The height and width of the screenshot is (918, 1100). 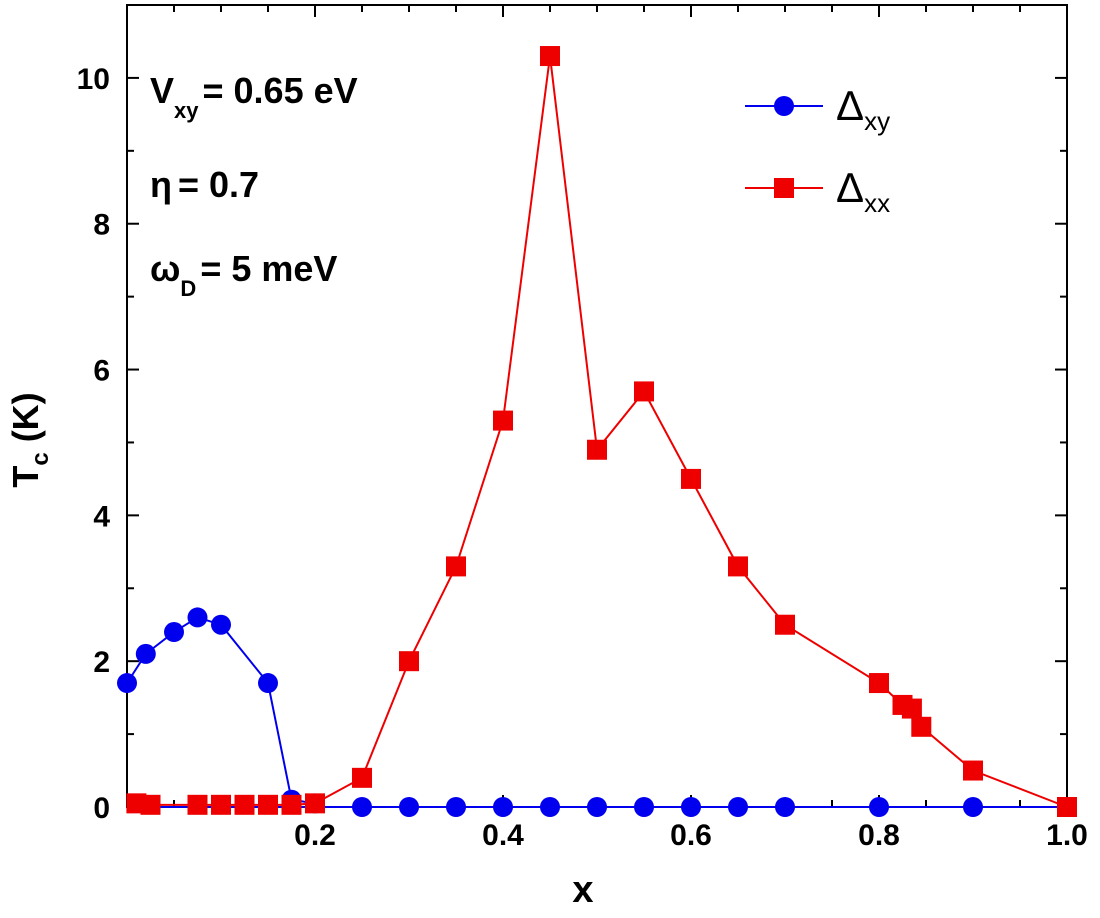 I want to click on y-tick-label: 8, so click(x=101, y=225).